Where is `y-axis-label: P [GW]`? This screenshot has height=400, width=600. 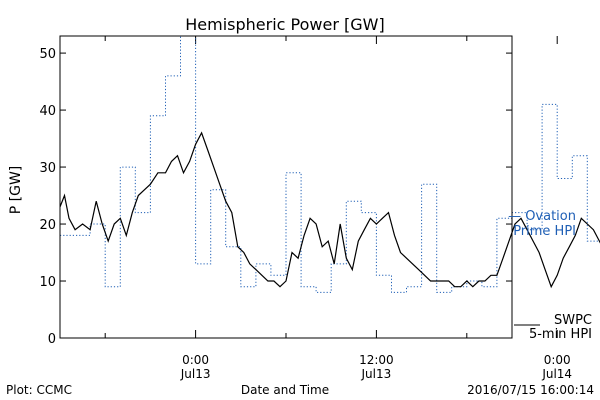 y-axis-label: P [GW] is located at coordinates (16, 190).